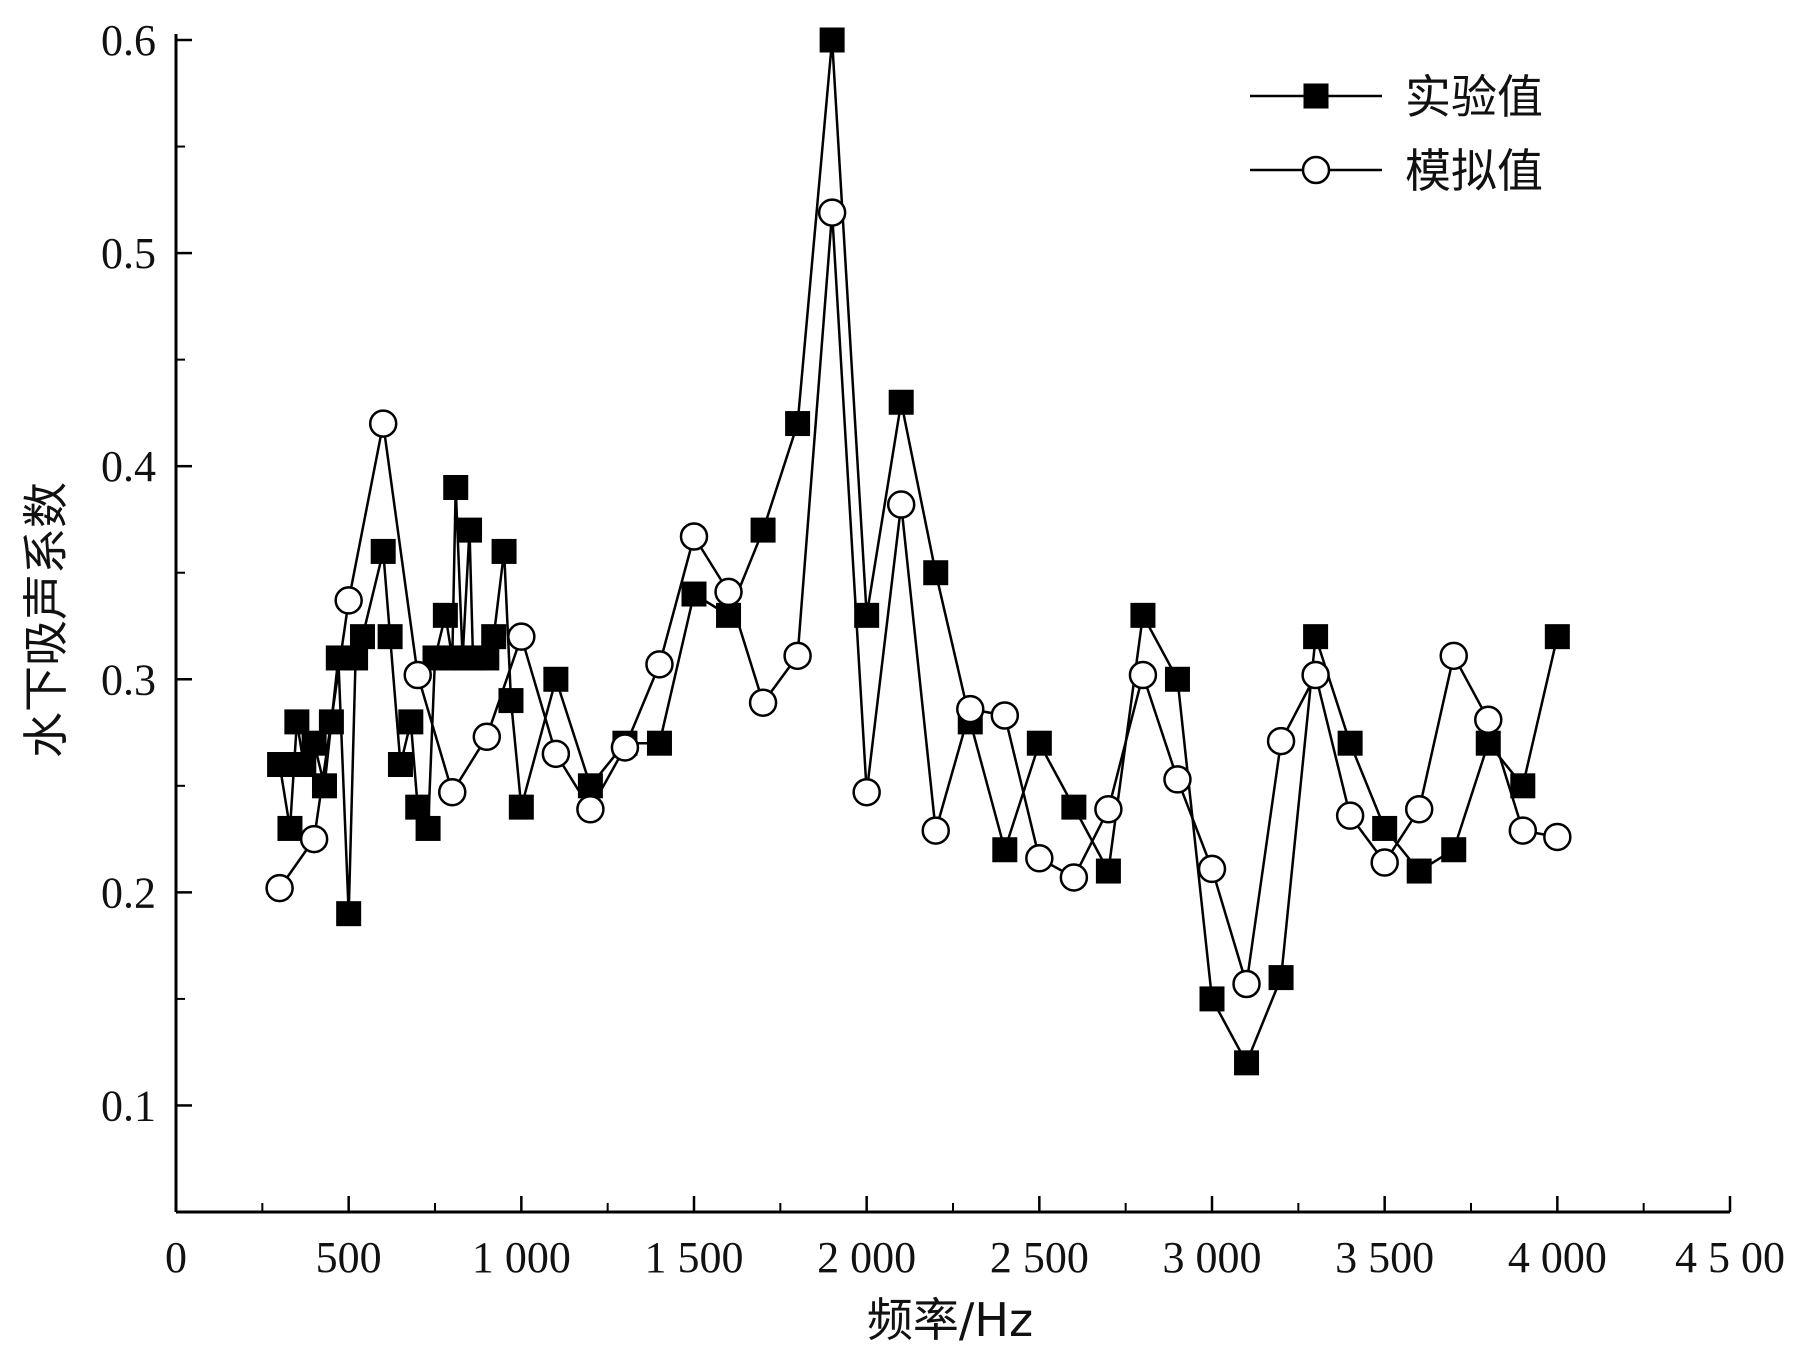 This screenshot has width=1795, height=1353. I want to click on x-tick-label: 4 000, so click(1557, 1257).